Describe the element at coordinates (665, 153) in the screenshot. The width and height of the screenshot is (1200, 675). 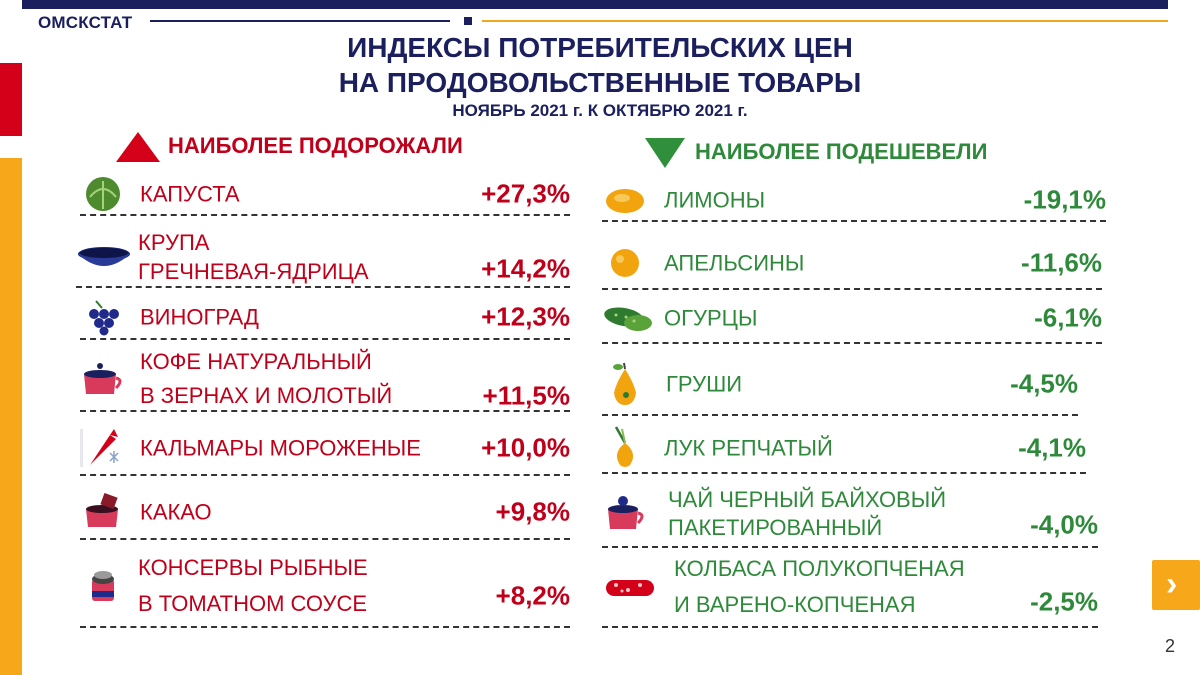
I see `triangle-down-icon` at that location.